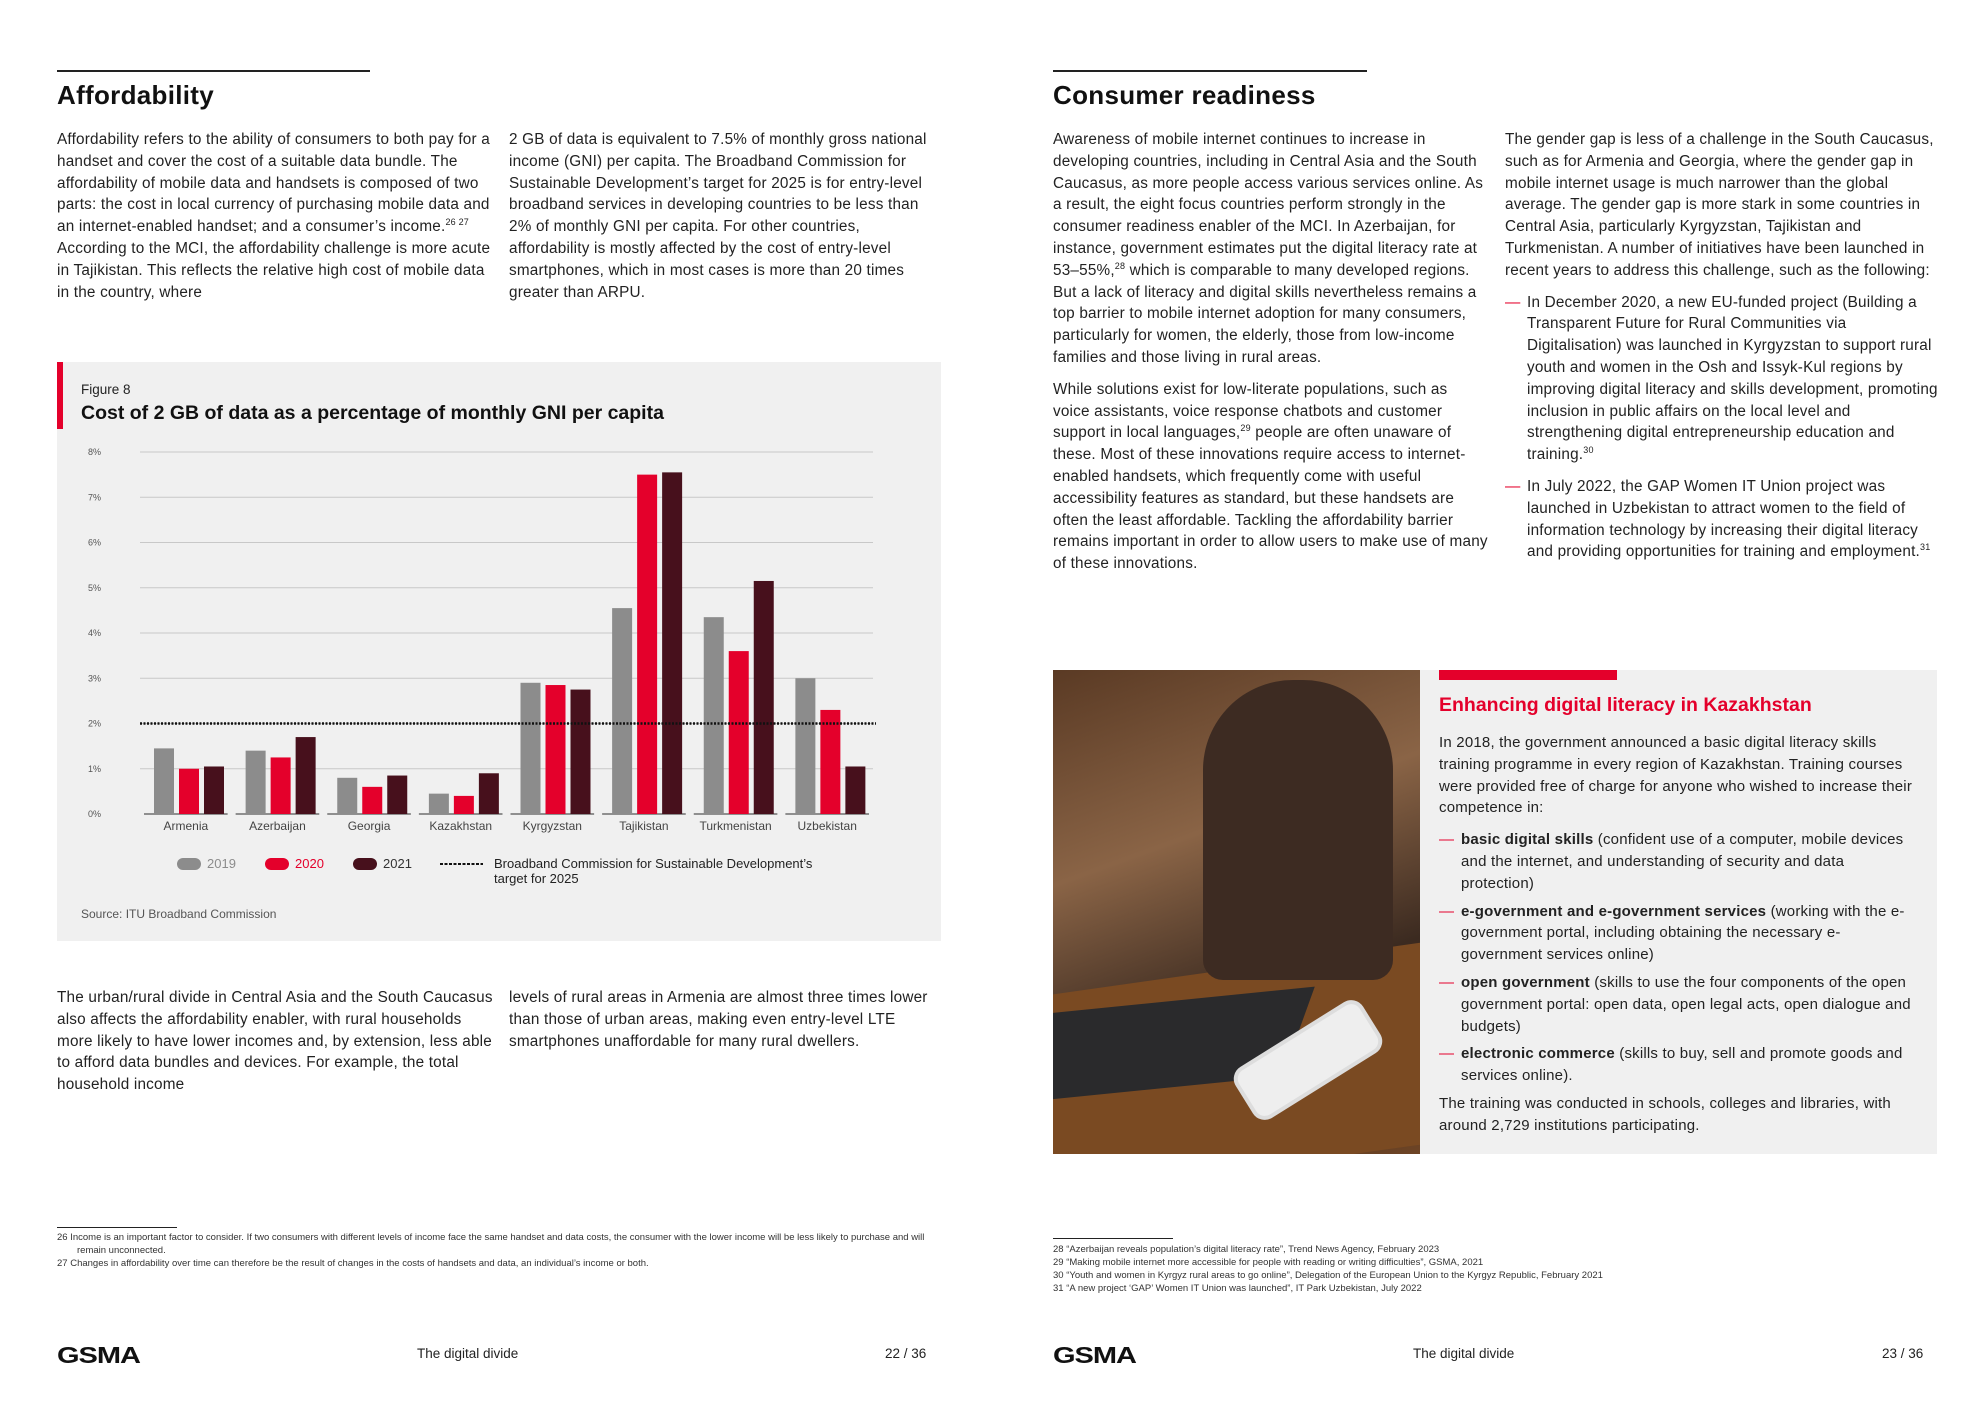  I want to click on bar-2020-georgia, so click(372, 800).